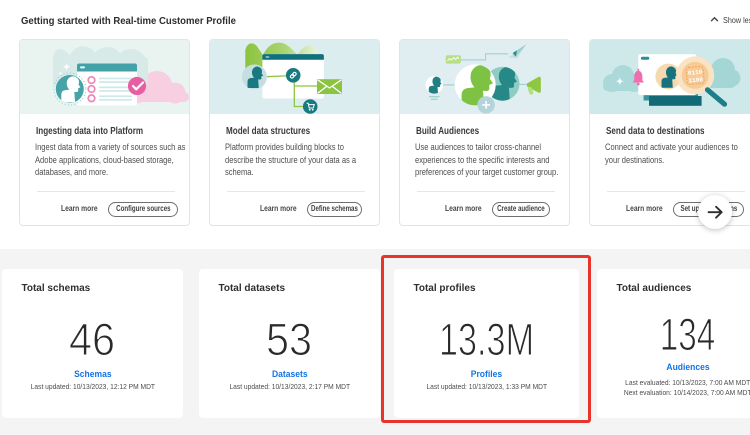 This screenshot has width=750, height=435. I want to click on svg-text: 0110, so click(695, 73).